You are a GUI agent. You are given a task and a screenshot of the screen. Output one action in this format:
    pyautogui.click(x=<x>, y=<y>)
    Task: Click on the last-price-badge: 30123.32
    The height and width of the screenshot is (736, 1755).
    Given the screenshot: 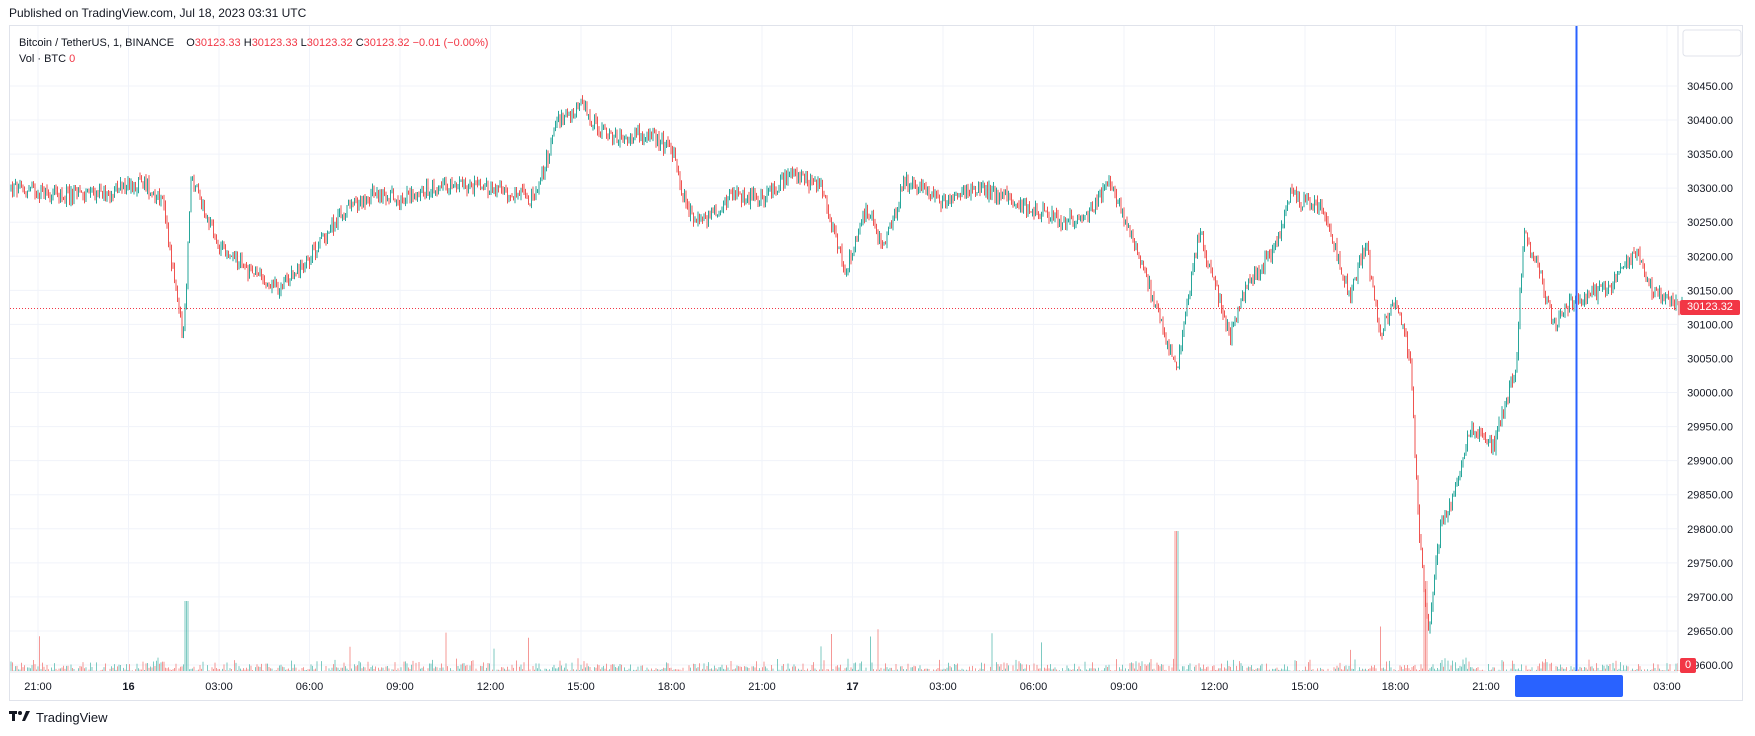 What is the action you would take?
    pyautogui.click(x=1710, y=307)
    